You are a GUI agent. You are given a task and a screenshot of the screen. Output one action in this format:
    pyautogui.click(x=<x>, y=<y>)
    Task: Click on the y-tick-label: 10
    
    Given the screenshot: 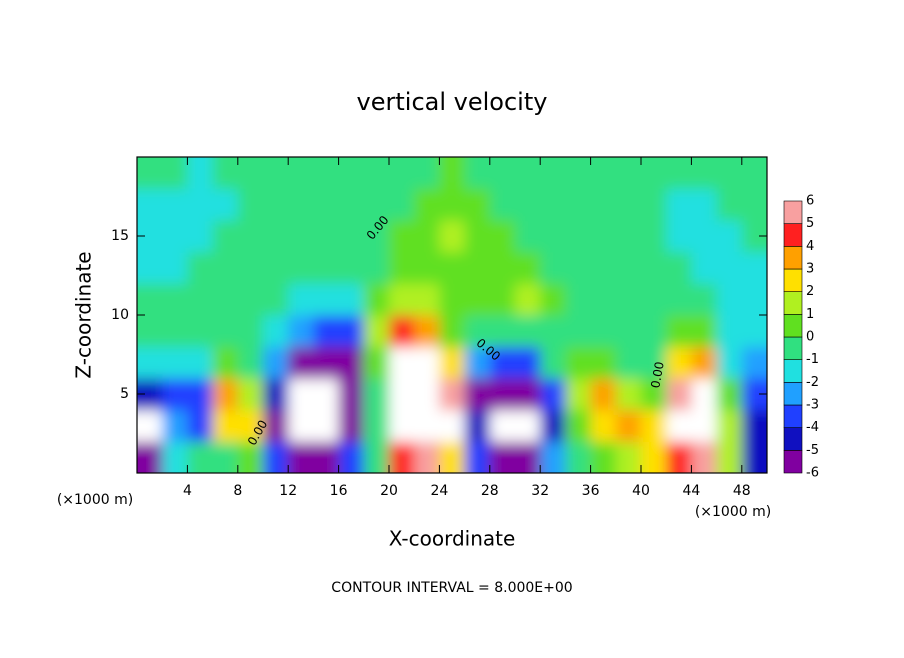 What is the action you would take?
    pyautogui.click(x=120, y=315)
    